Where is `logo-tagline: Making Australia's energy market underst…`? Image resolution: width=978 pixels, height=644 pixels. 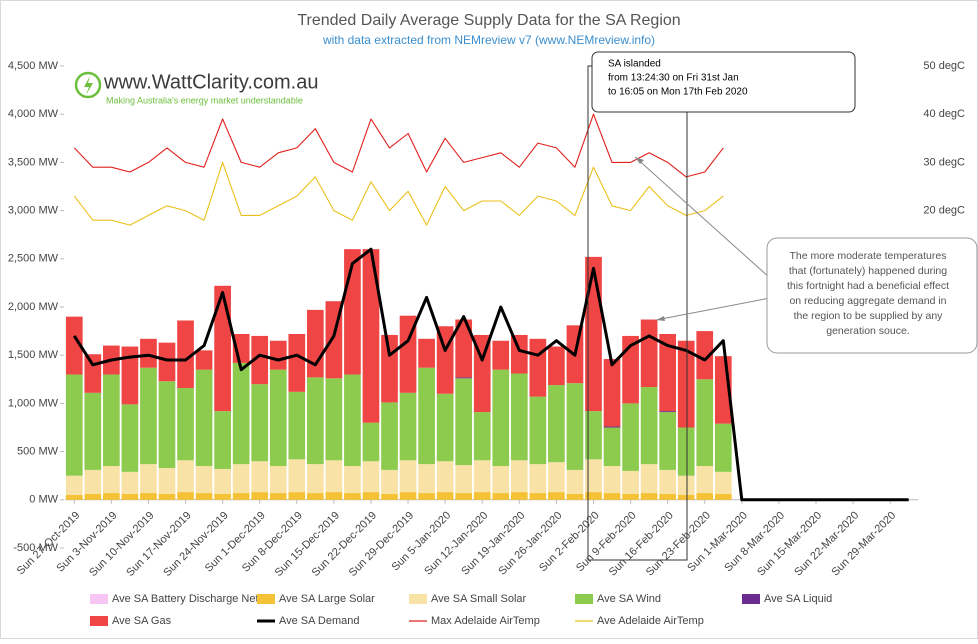 logo-tagline: Making Australia's energy market underst… is located at coordinates (204, 100).